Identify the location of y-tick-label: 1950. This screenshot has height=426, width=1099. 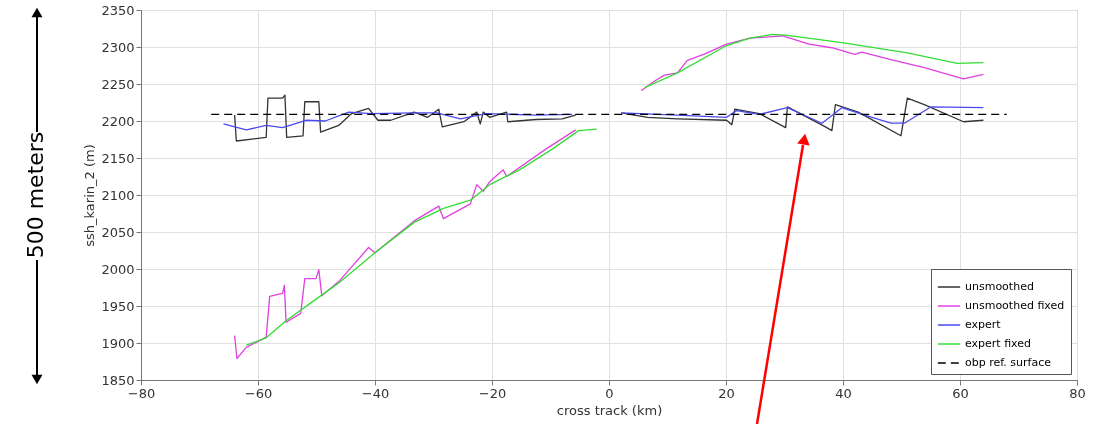
(118, 306).